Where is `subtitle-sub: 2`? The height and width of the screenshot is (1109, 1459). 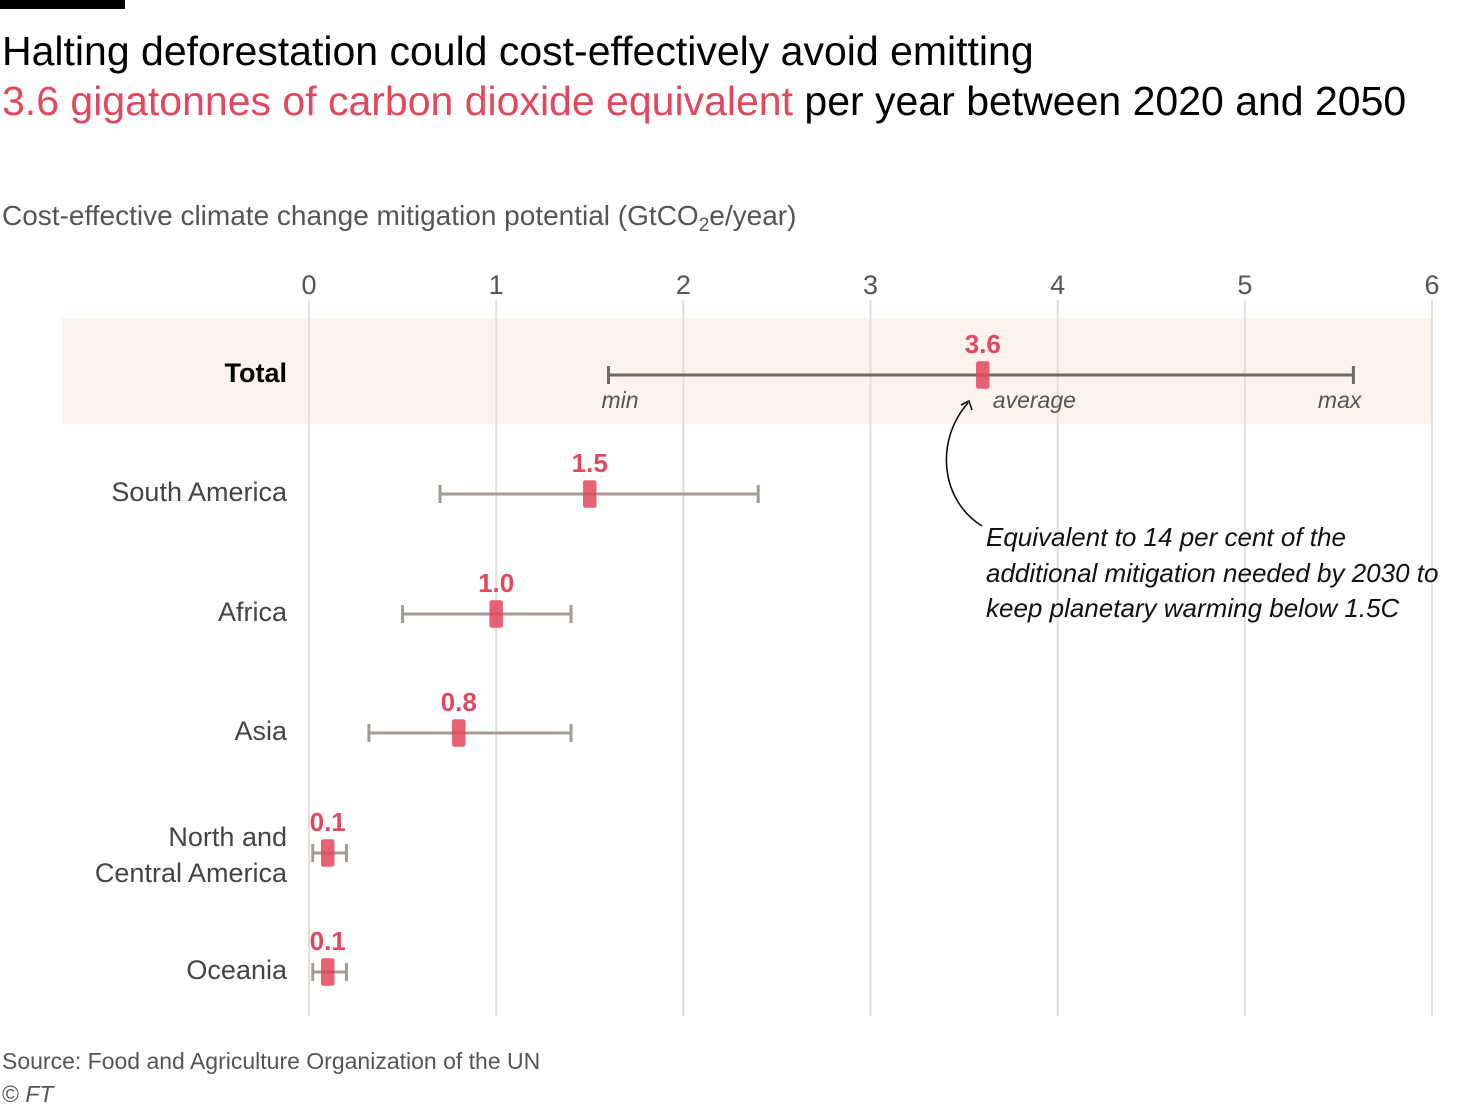
subtitle-sub: 2 is located at coordinates (704, 225).